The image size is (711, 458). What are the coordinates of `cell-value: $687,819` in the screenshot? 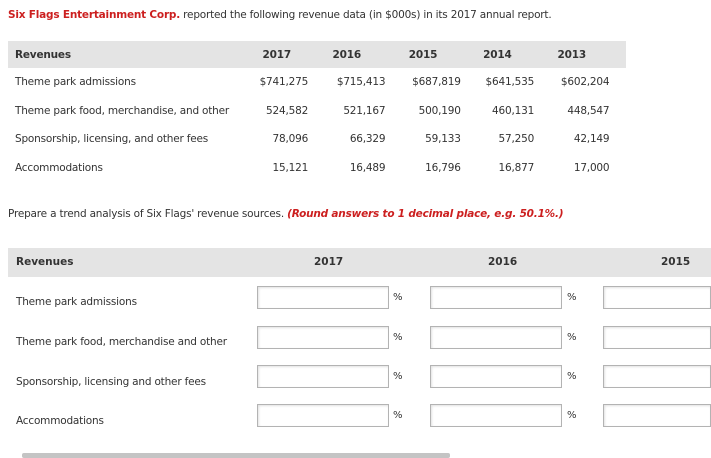 It's located at (436, 82).